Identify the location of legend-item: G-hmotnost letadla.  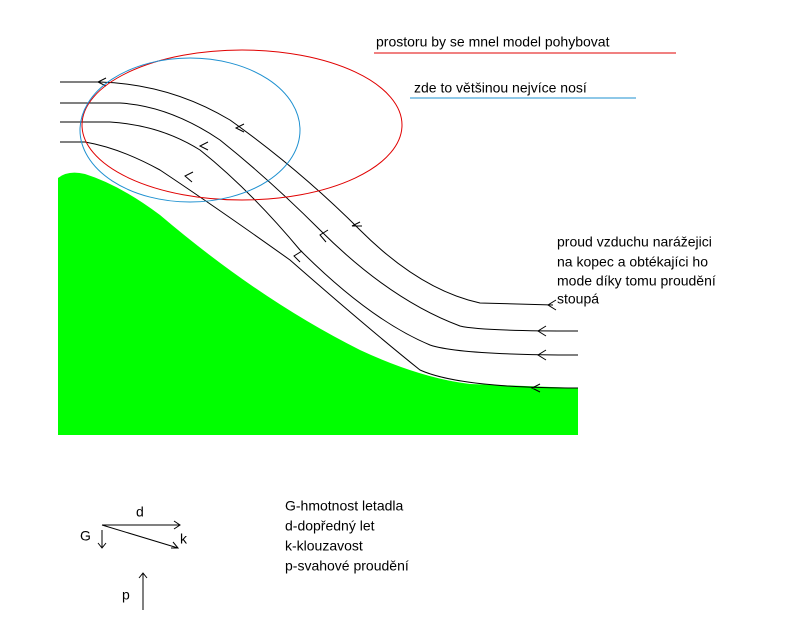
(344, 506).